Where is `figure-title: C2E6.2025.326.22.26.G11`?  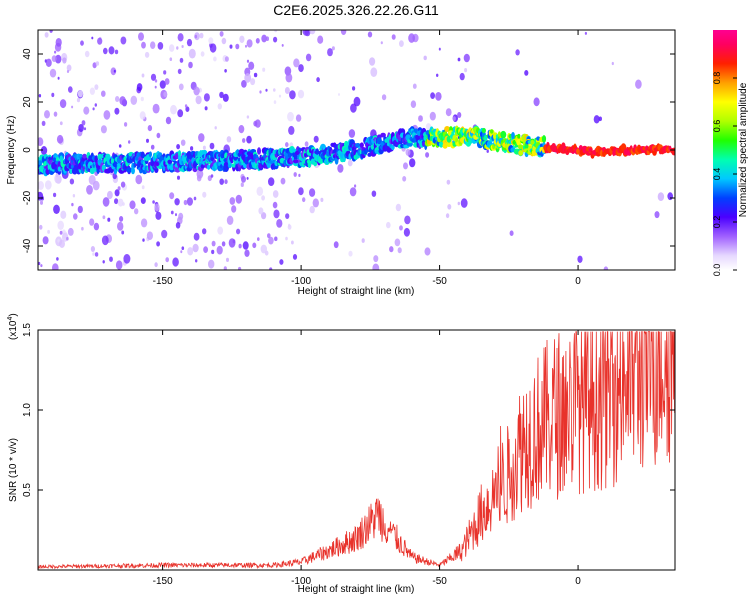
figure-title: C2E6.2025.326.22.26.G11 is located at coordinates (356, 10).